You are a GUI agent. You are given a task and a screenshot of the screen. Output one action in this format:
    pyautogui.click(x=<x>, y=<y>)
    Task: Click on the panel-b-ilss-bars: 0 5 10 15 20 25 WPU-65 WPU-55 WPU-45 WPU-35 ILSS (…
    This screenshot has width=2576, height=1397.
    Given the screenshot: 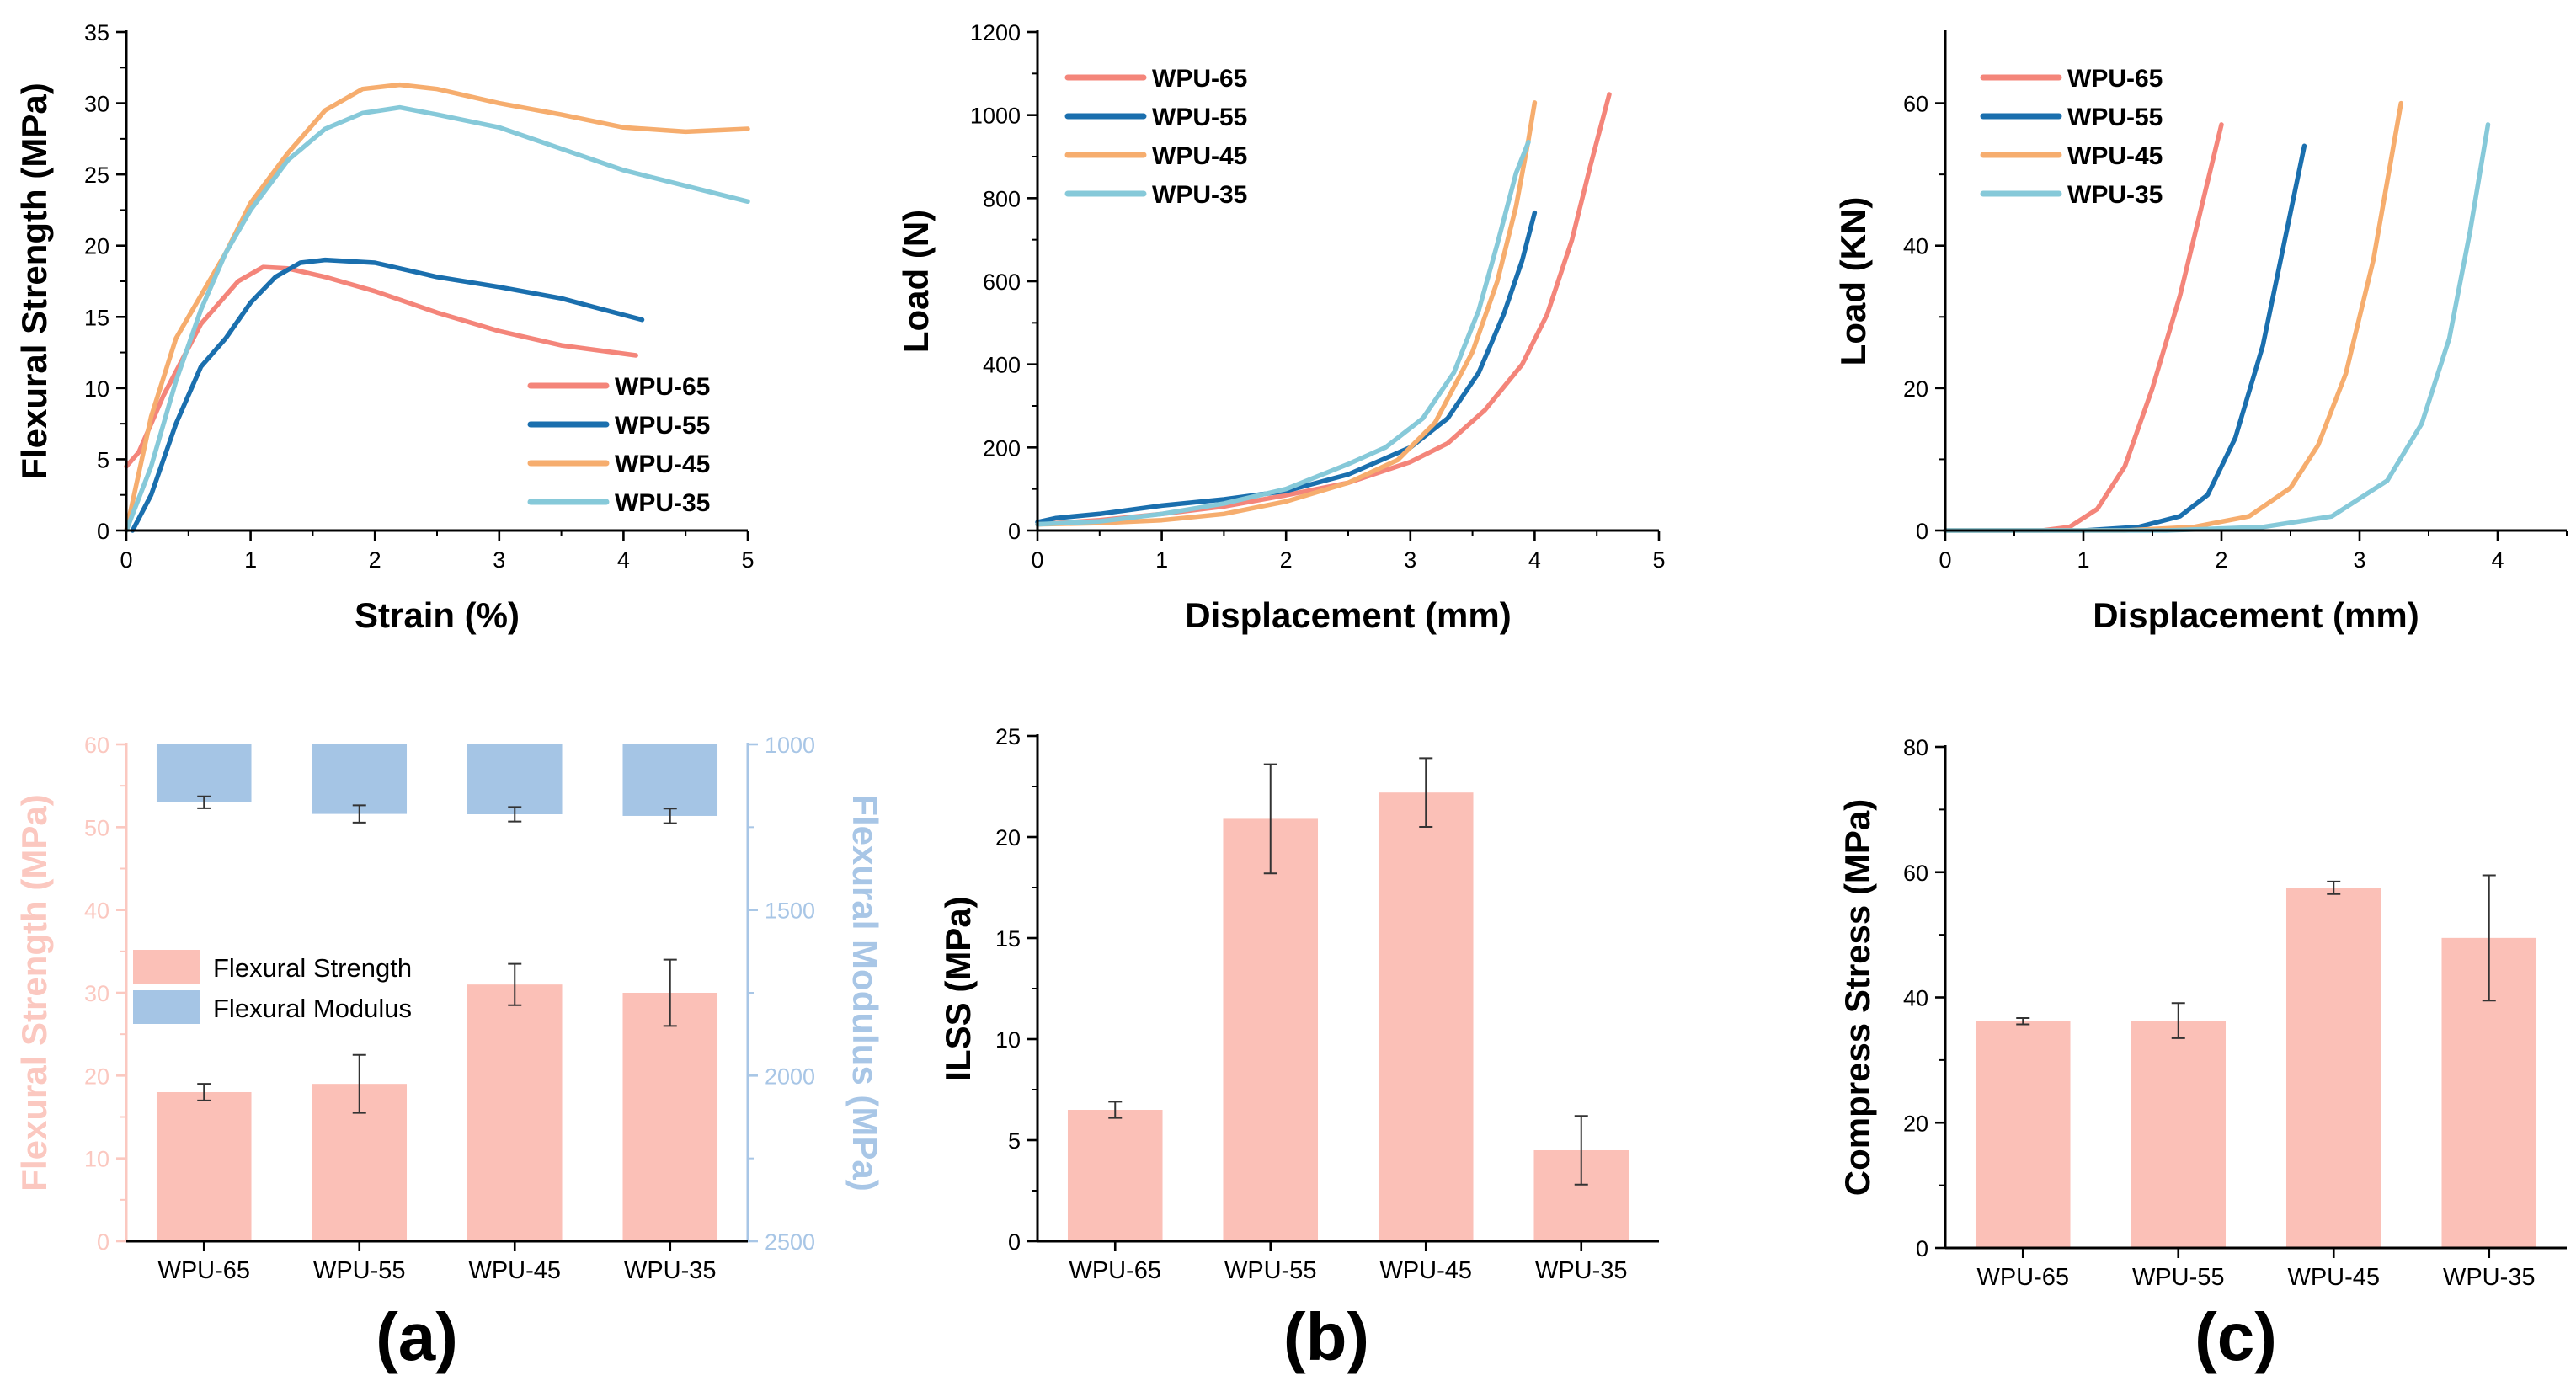 What is the action you would take?
    pyautogui.click(x=1298, y=1004)
    